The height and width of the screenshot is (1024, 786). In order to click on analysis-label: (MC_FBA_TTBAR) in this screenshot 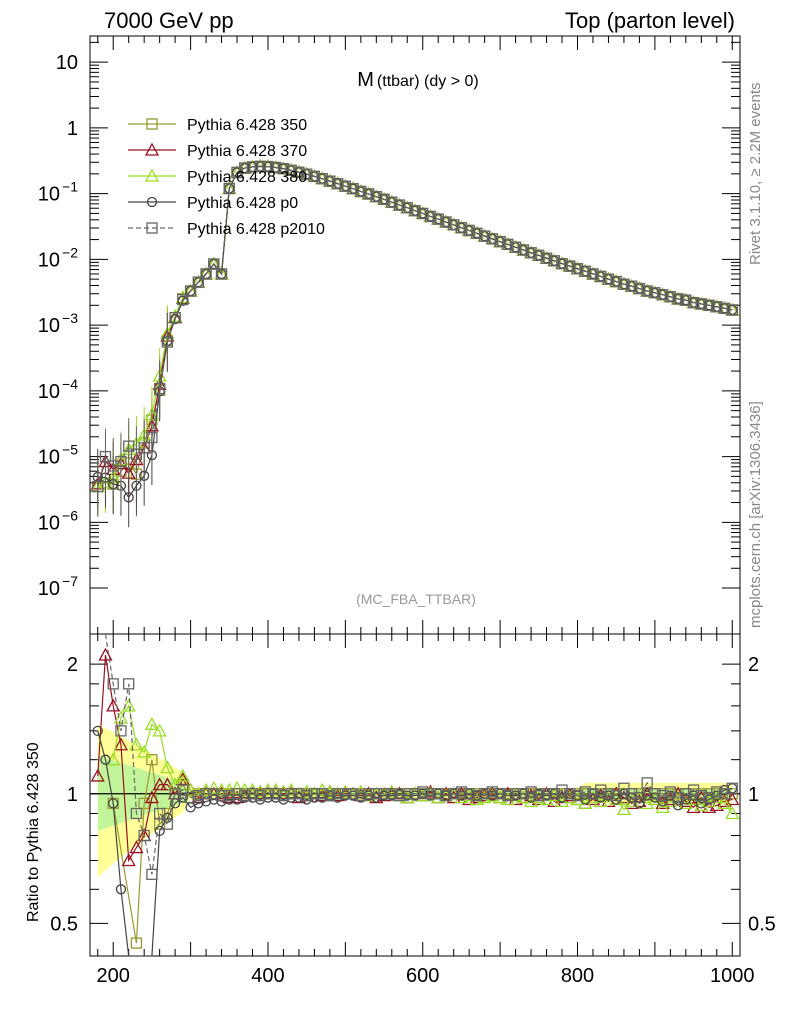, I will do `click(416, 599)`.